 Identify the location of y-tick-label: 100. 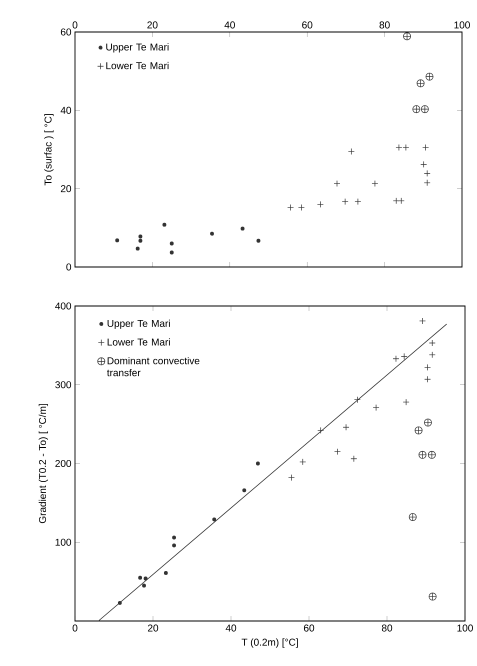
(64, 542).